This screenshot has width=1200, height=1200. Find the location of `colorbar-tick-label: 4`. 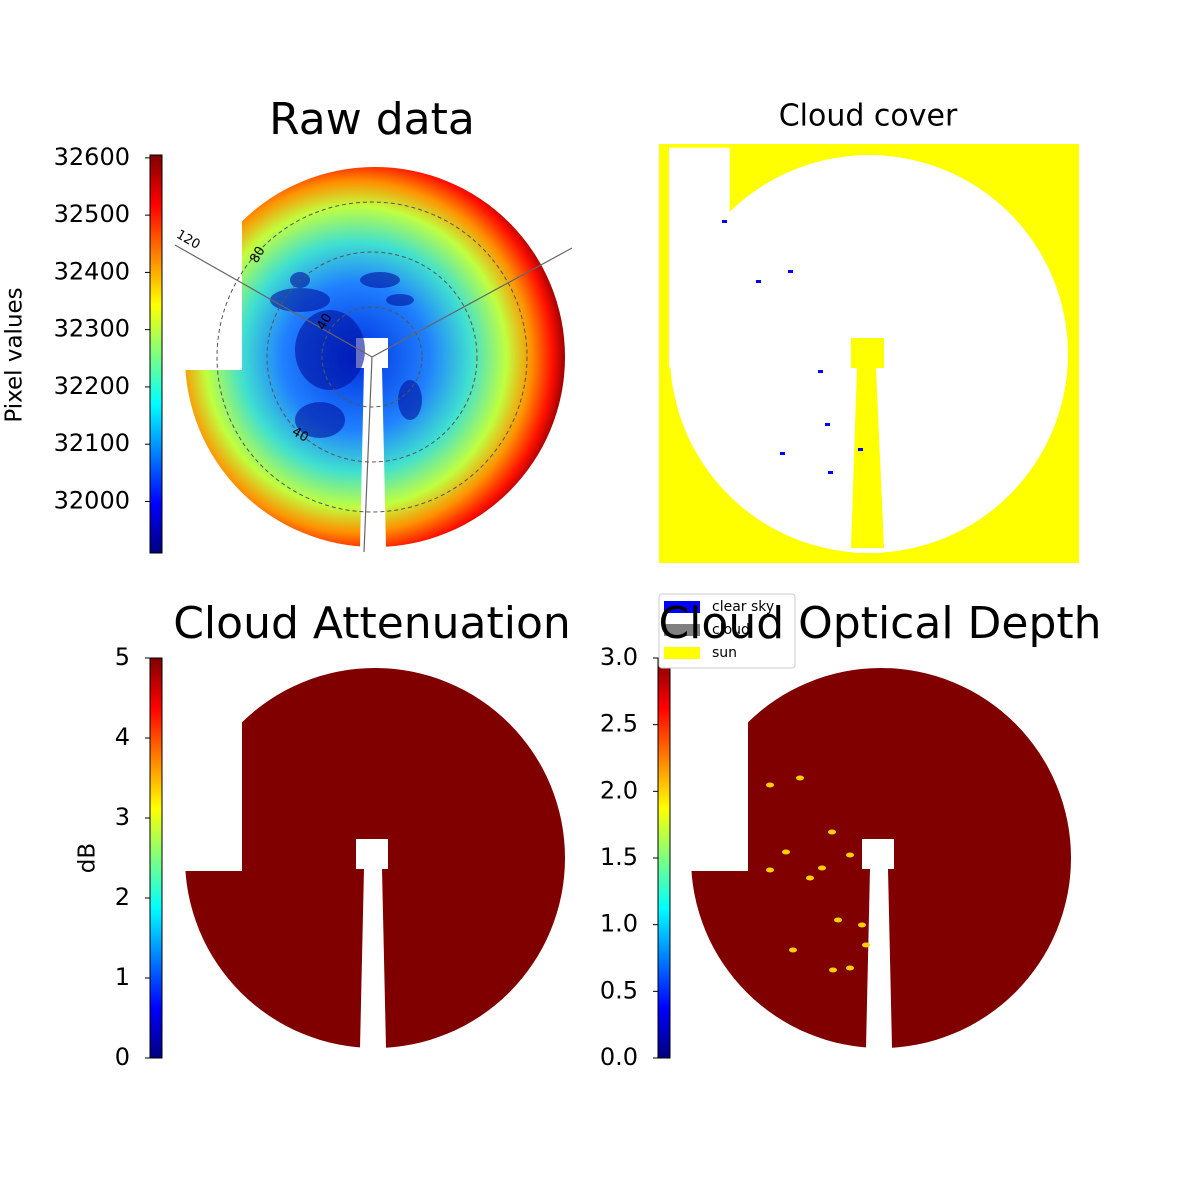

colorbar-tick-label: 4 is located at coordinates (122, 737).